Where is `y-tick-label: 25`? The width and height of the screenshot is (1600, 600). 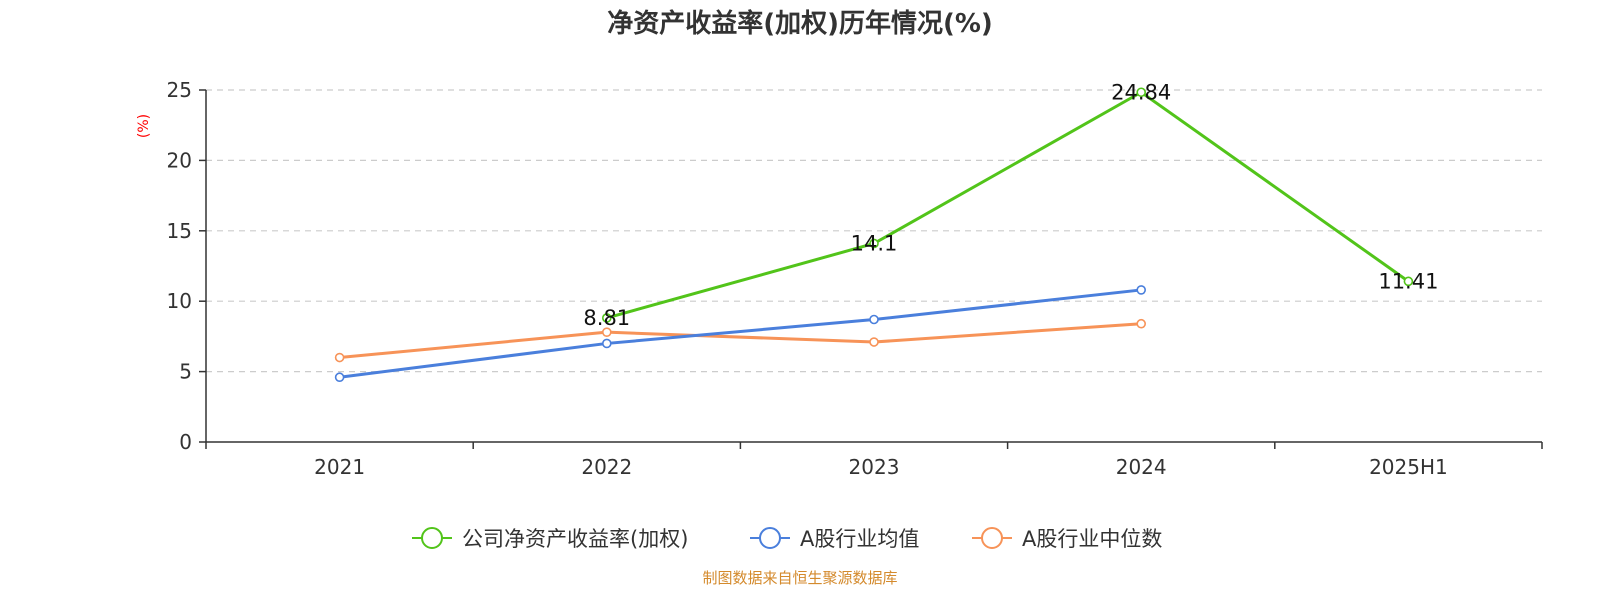
y-tick-label: 25 is located at coordinates (179, 90).